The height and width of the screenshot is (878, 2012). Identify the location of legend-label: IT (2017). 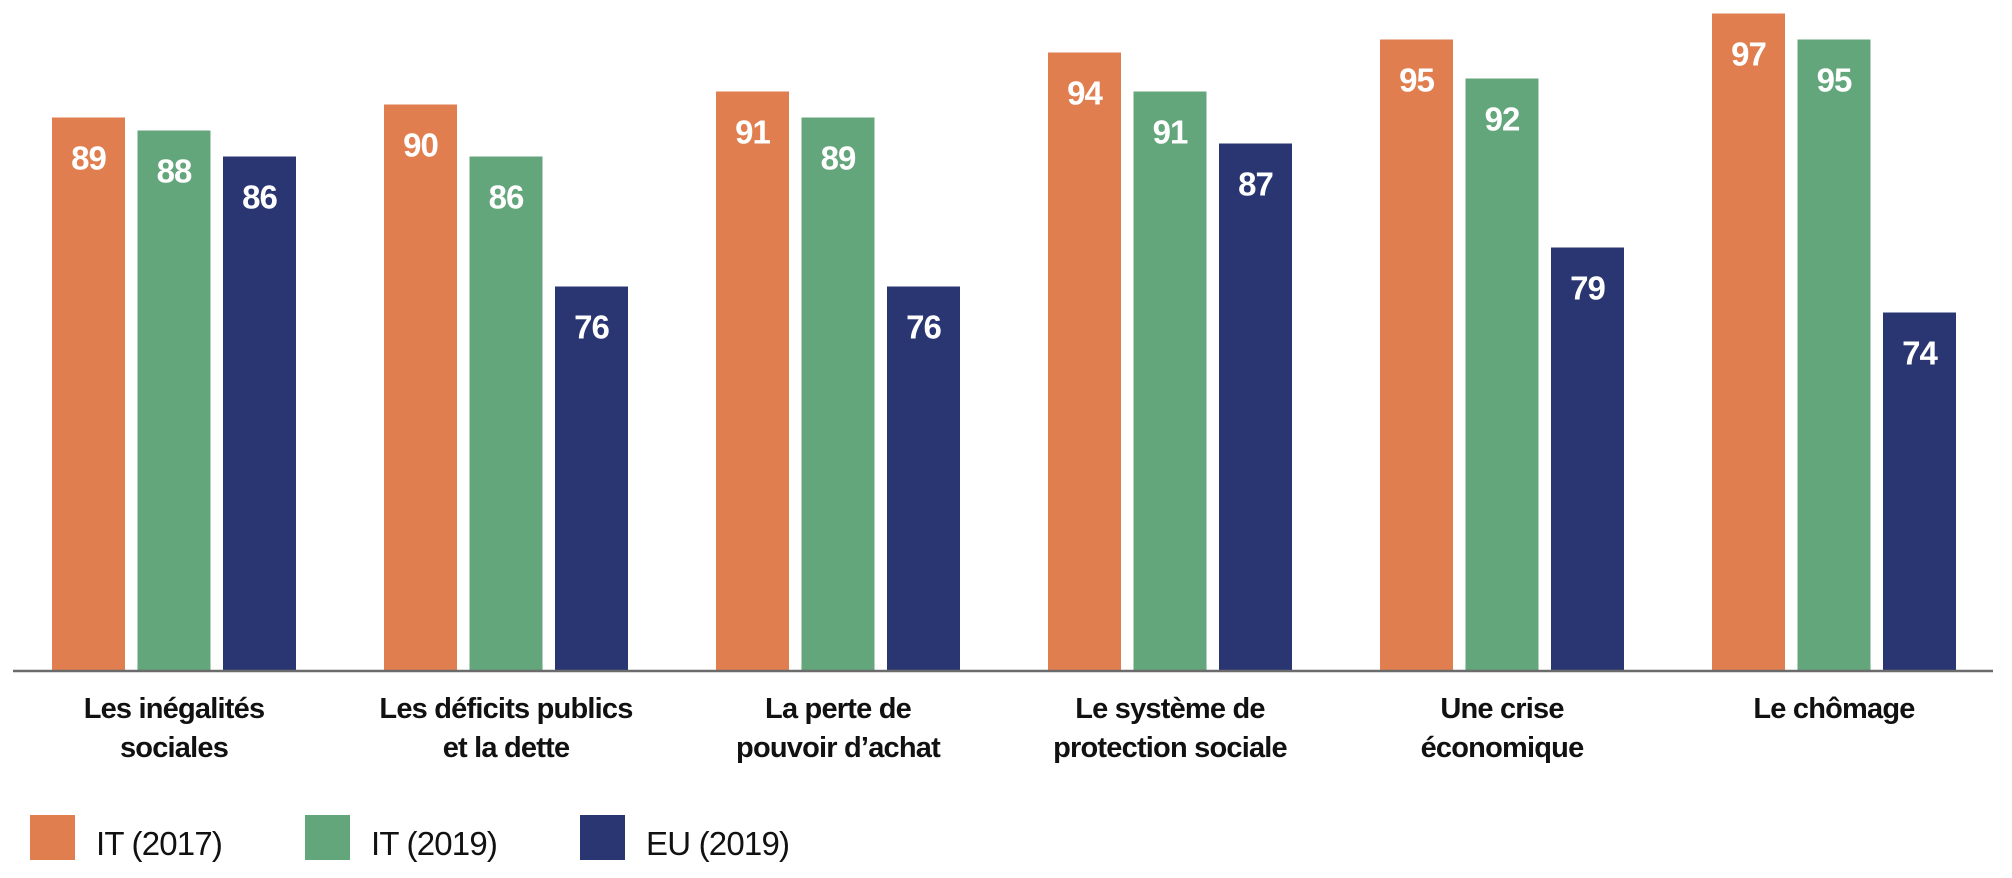
(159, 843).